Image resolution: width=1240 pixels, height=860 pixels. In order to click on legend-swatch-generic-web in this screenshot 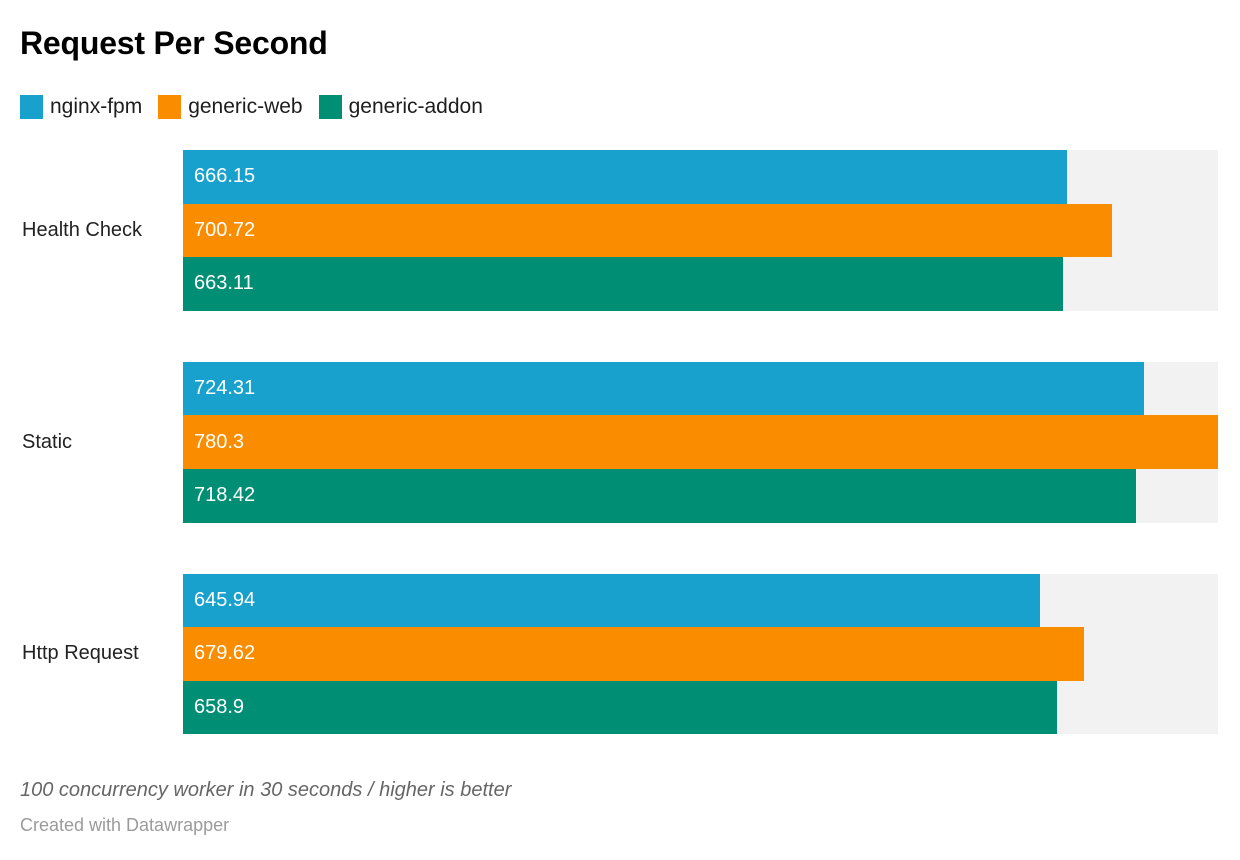, I will do `click(170, 107)`.